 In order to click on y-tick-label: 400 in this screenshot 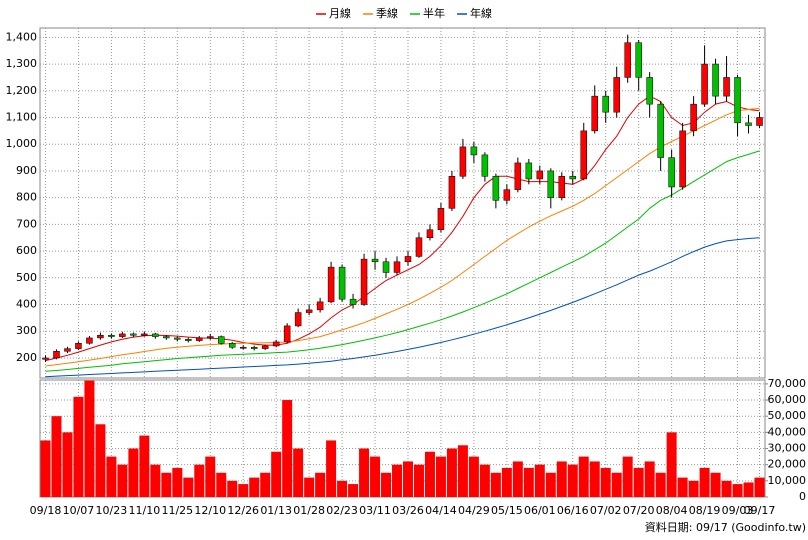, I will do `click(26, 304)`.